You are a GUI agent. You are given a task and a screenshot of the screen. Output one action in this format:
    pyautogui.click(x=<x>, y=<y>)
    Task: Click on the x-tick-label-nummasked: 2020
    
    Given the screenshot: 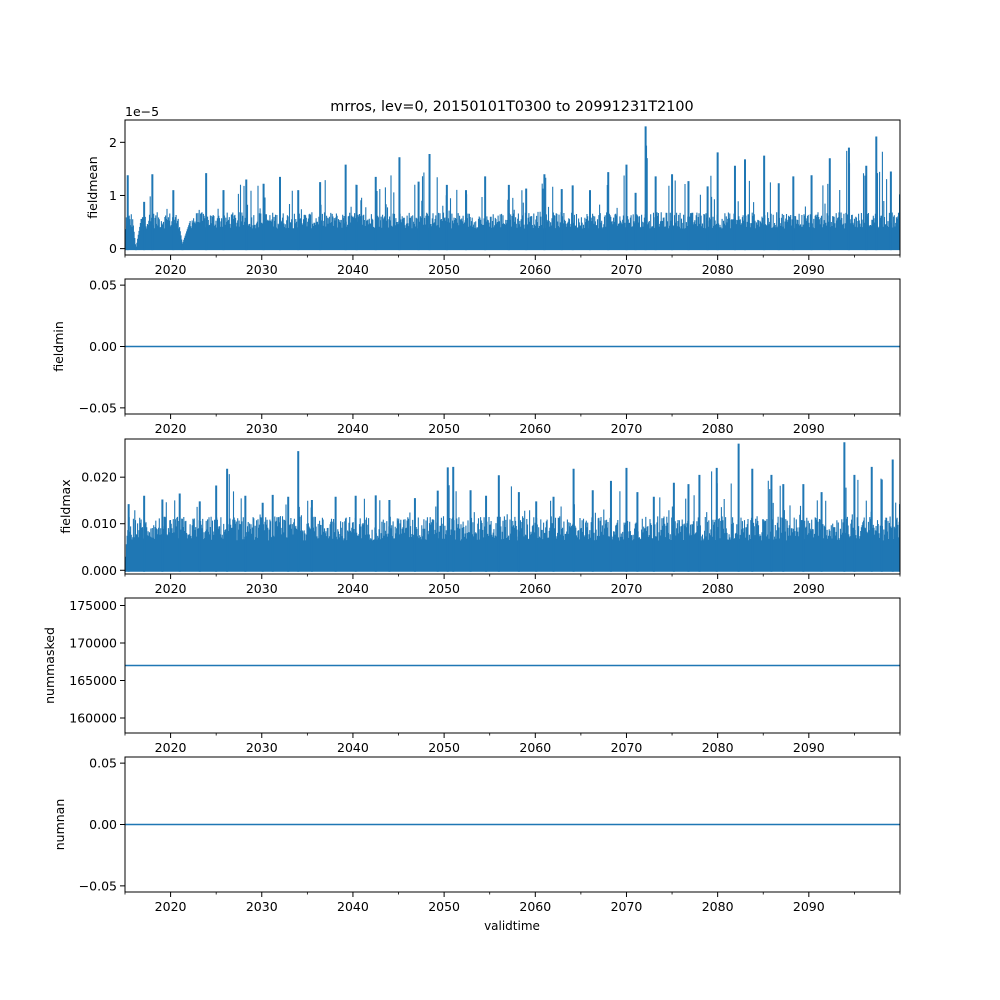 What is the action you would take?
    pyautogui.click(x=171, y=747)
    